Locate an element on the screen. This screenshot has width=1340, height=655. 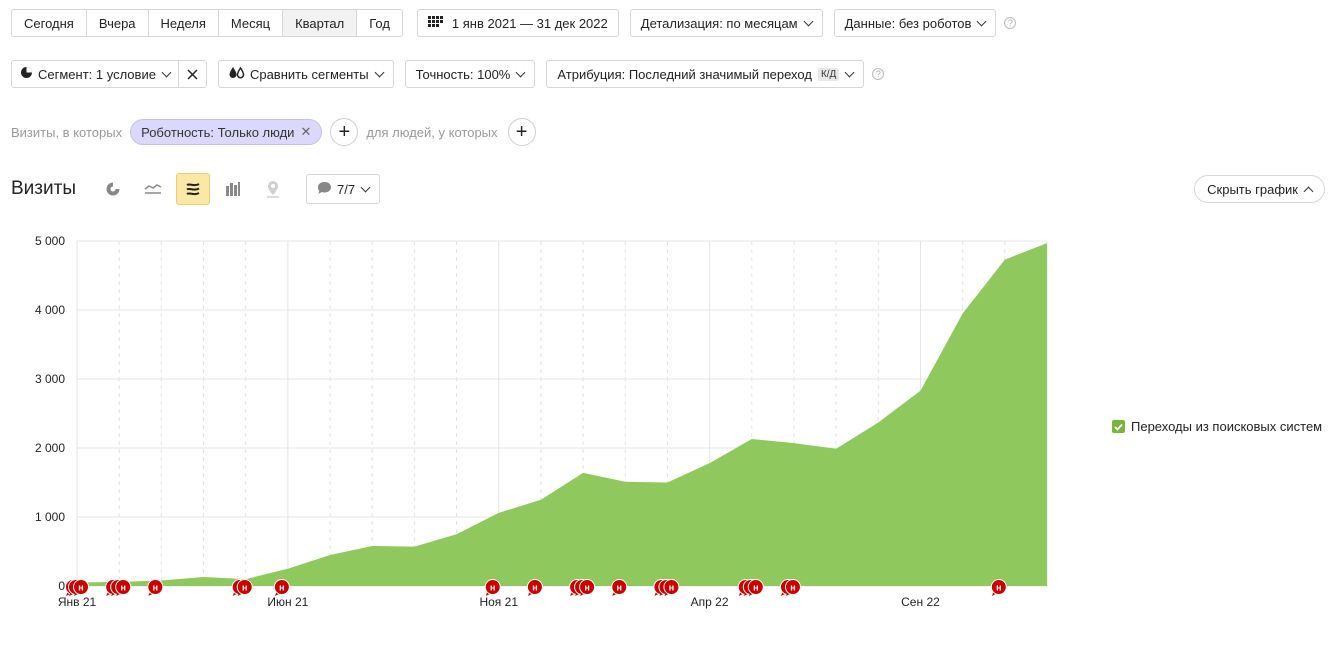
x-tick-label: Янв 21 is located at coordinates (77, 602).